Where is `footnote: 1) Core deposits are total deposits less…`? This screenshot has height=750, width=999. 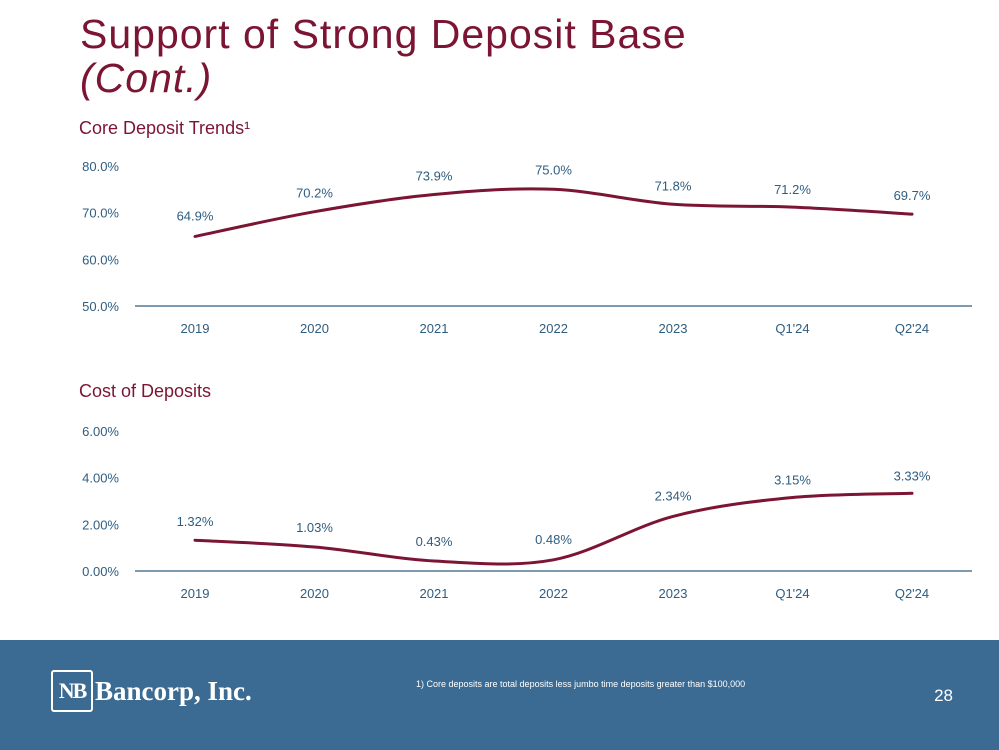
footnote: 1) Core deposits are total deposits less… is located at coordinates (581, 684).